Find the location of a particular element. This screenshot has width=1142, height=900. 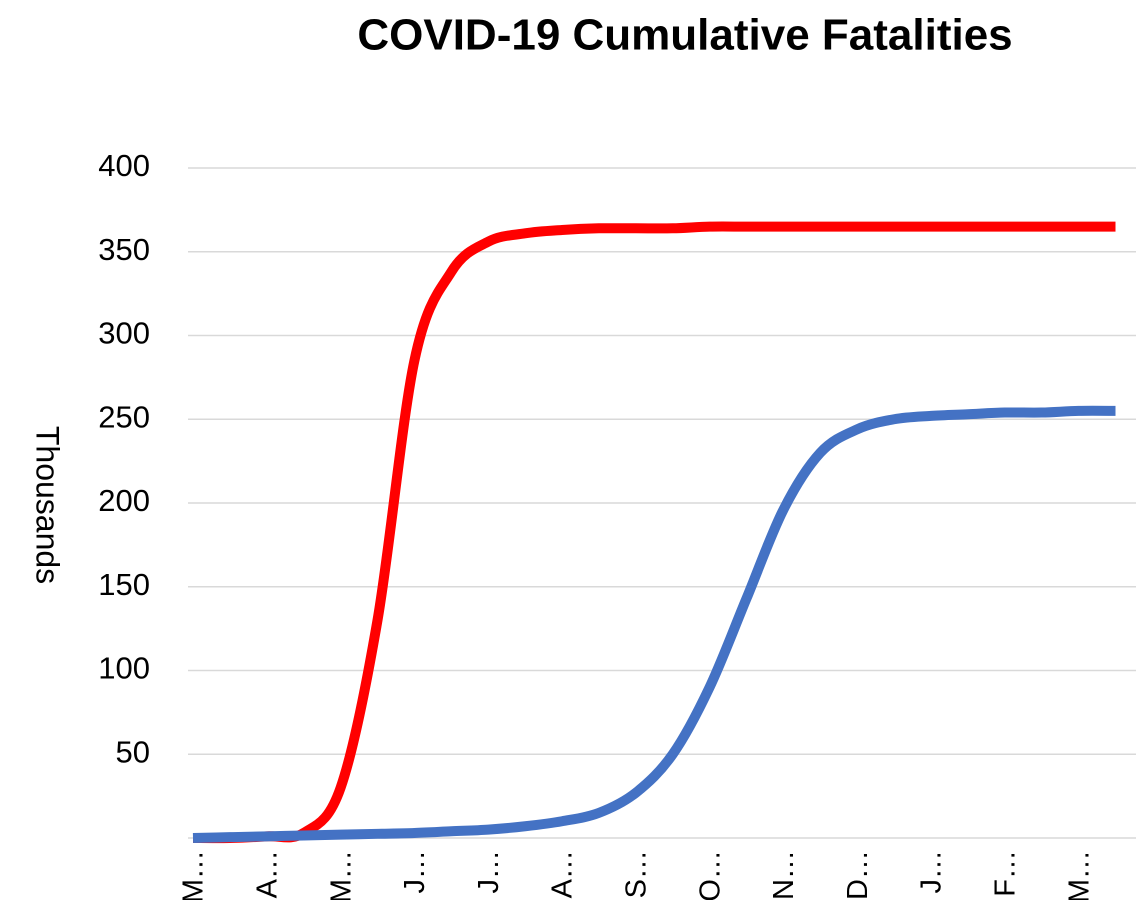

y-tick-label: 100 is located at coordinates (124, 668).